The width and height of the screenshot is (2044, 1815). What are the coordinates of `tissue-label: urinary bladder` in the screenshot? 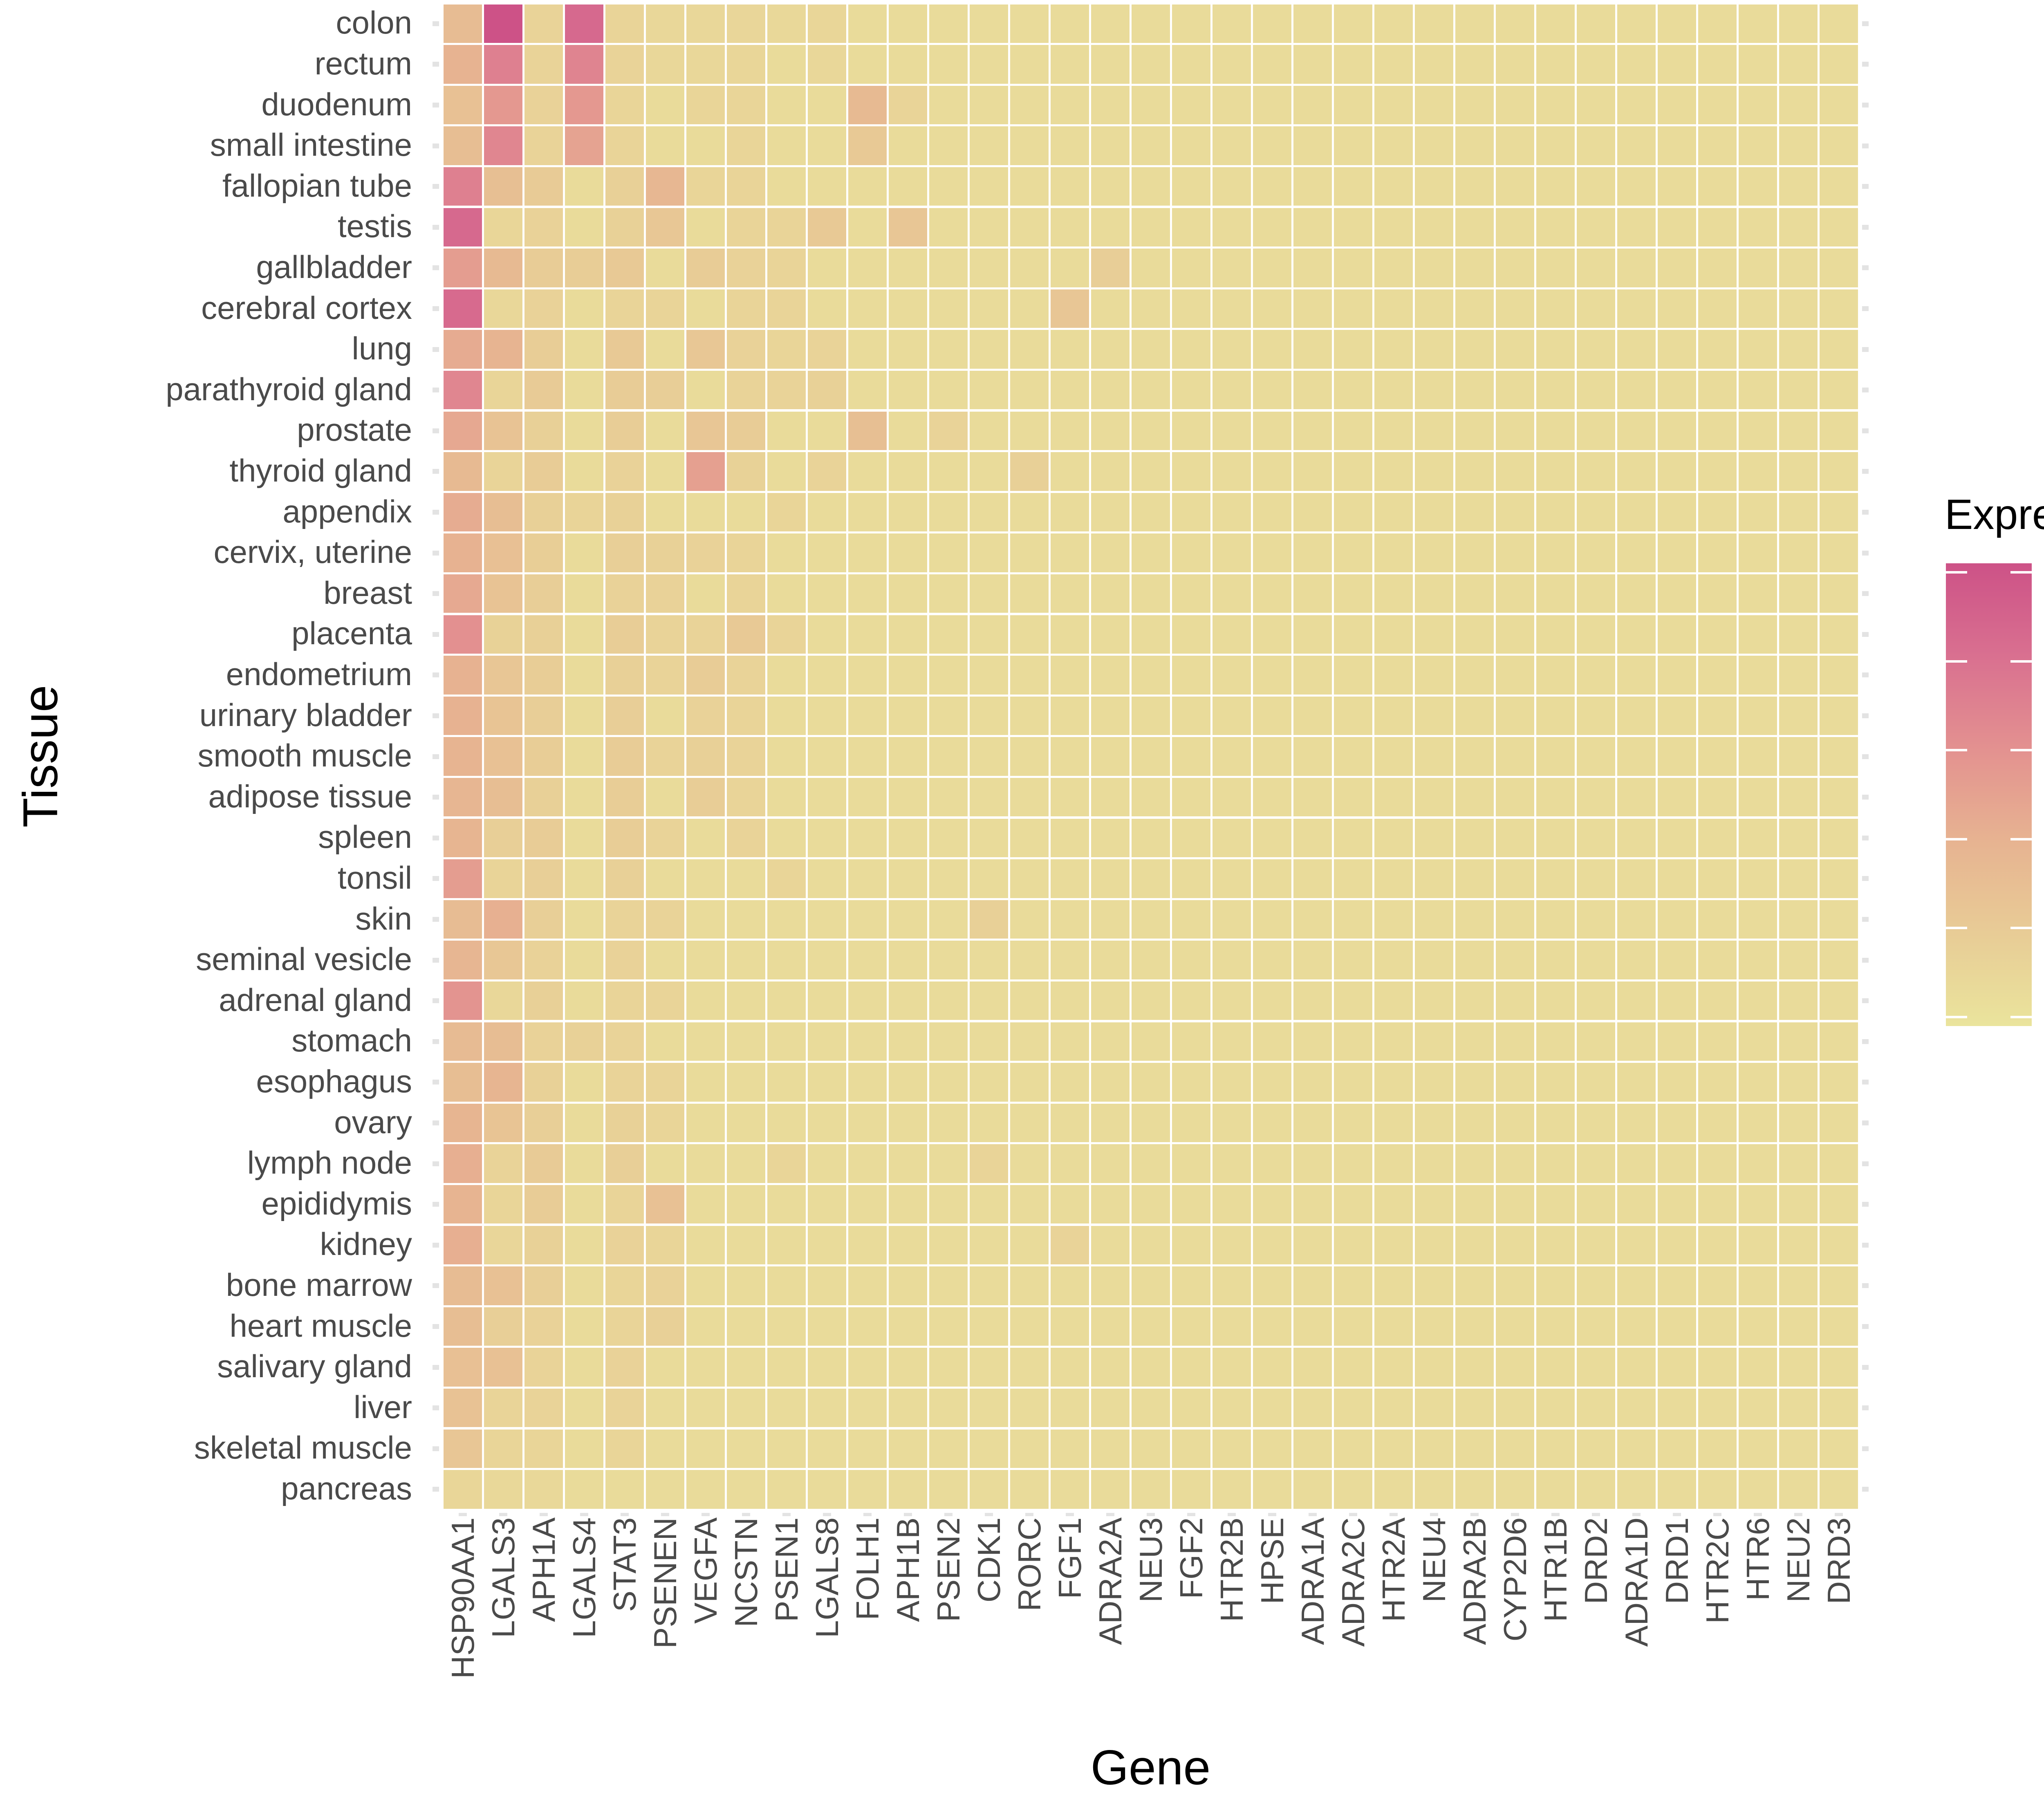 It's located at (305, 715).